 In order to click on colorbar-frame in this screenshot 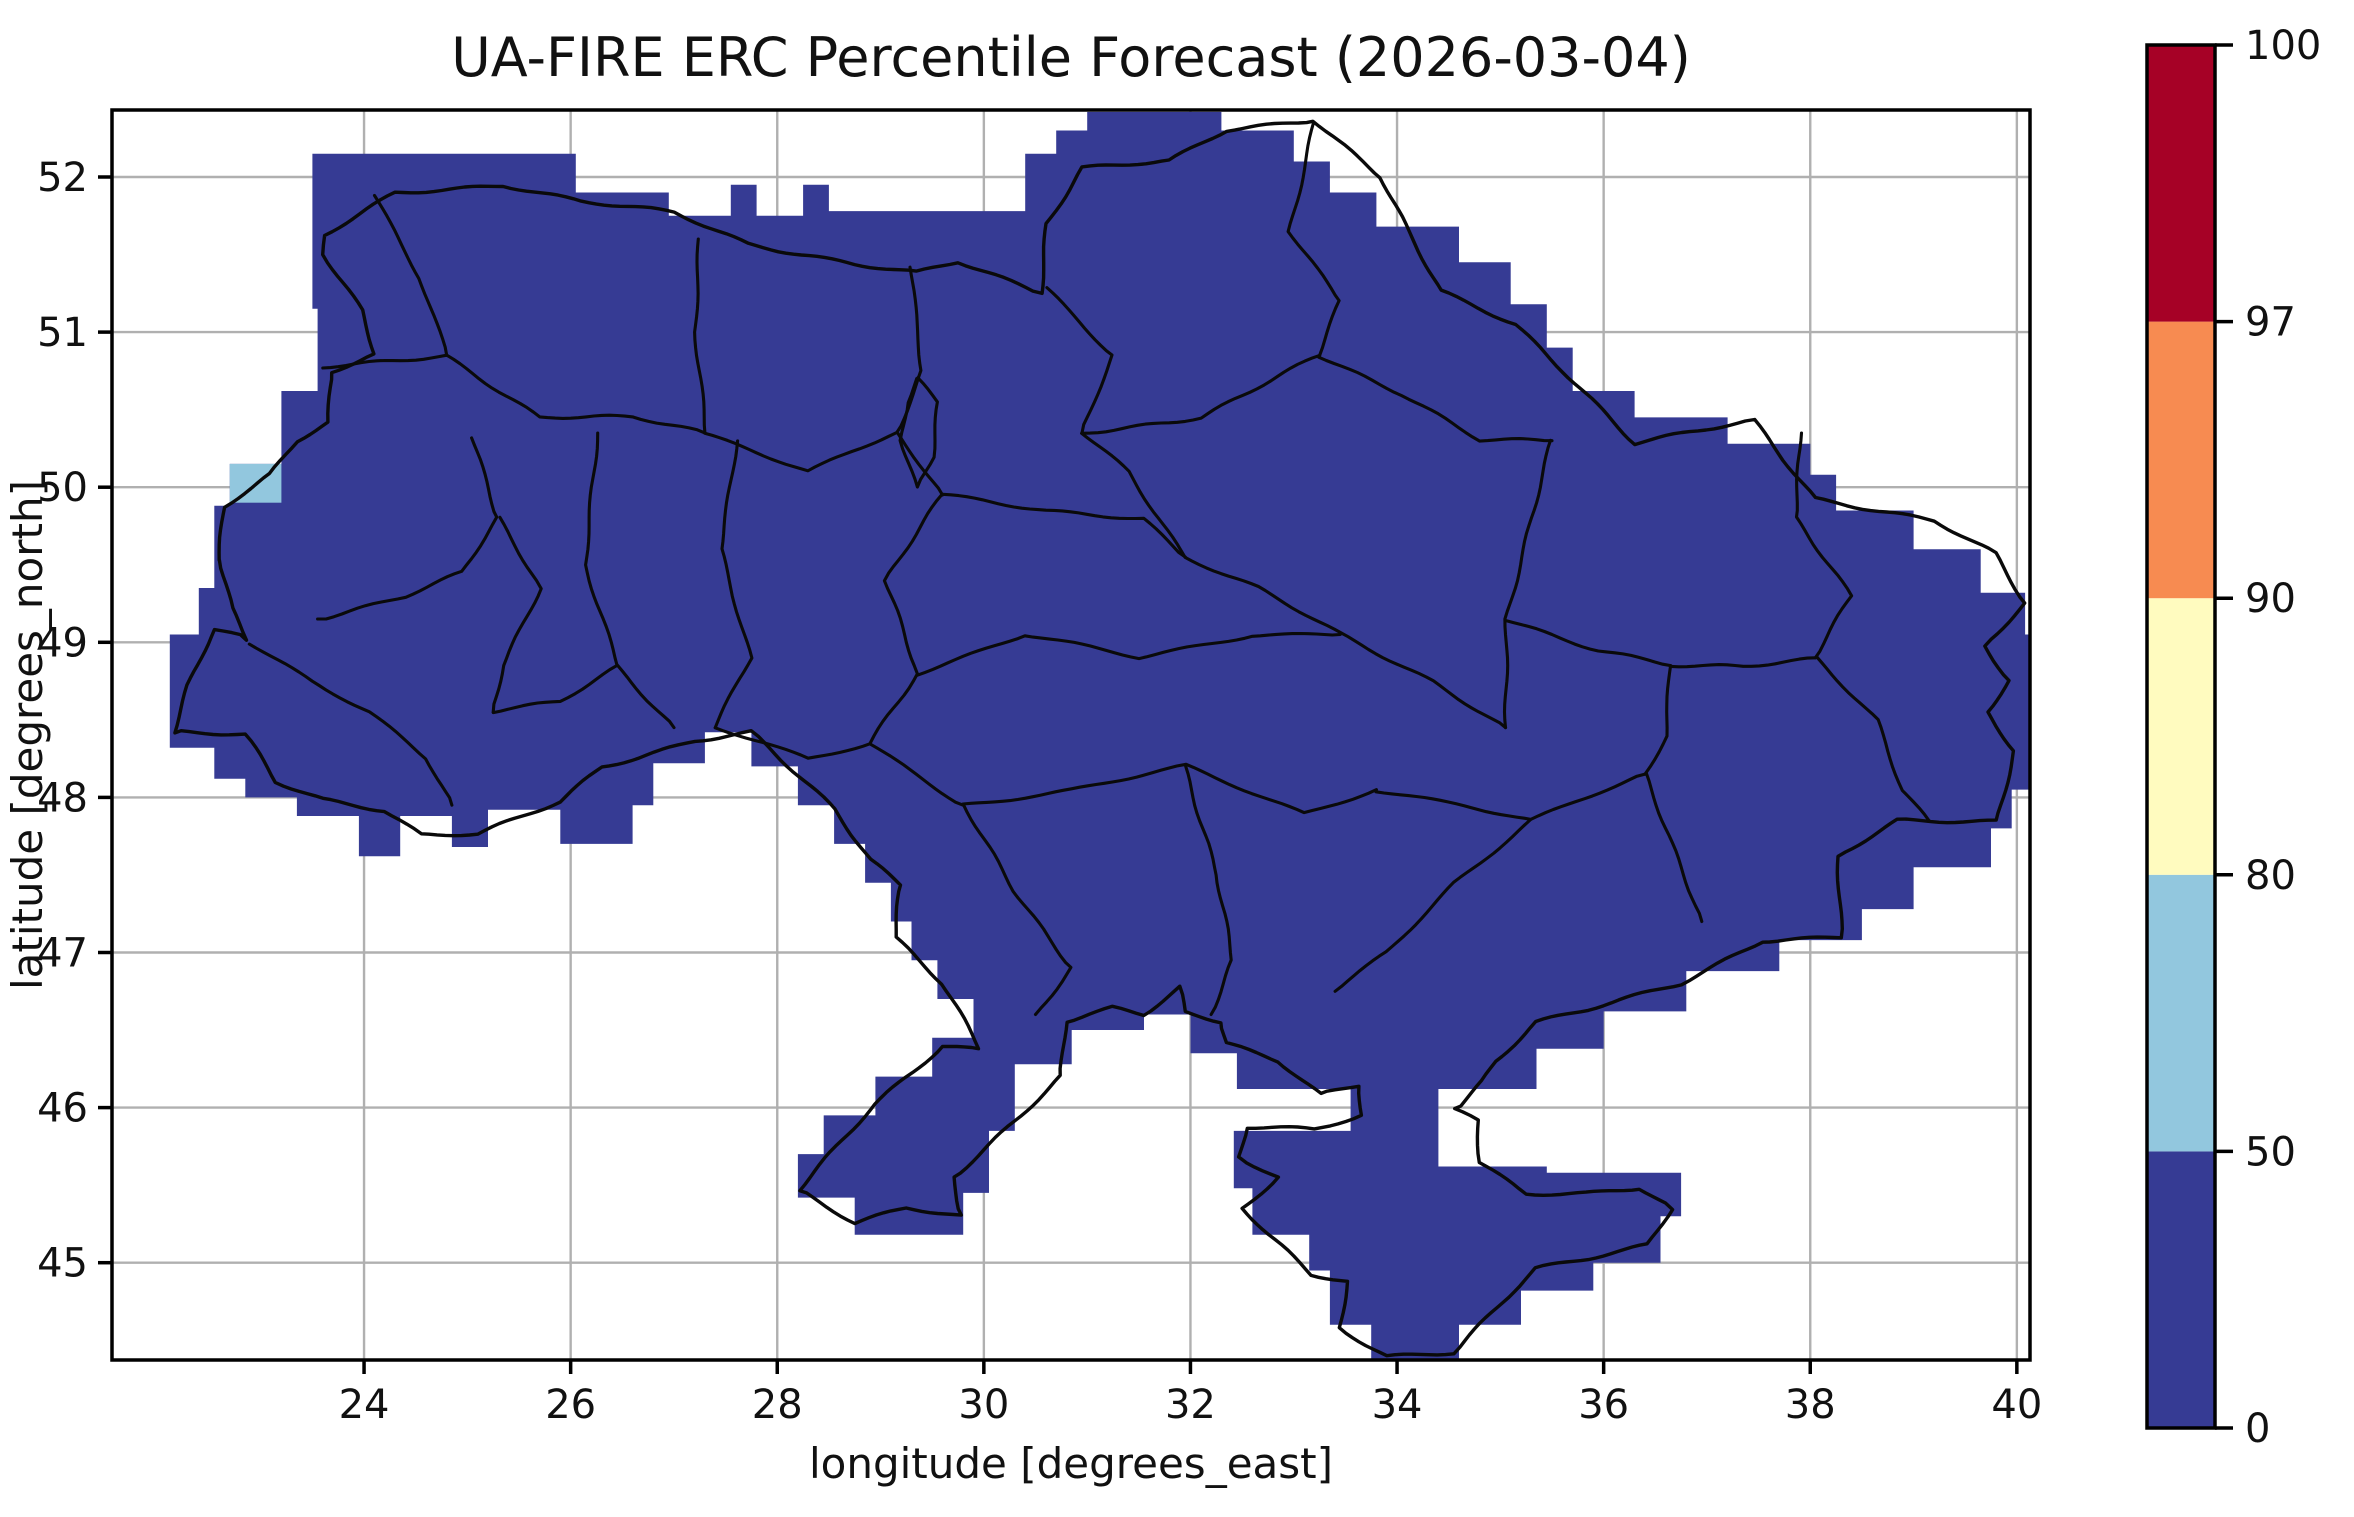, I will do `click(2181, 736)`.